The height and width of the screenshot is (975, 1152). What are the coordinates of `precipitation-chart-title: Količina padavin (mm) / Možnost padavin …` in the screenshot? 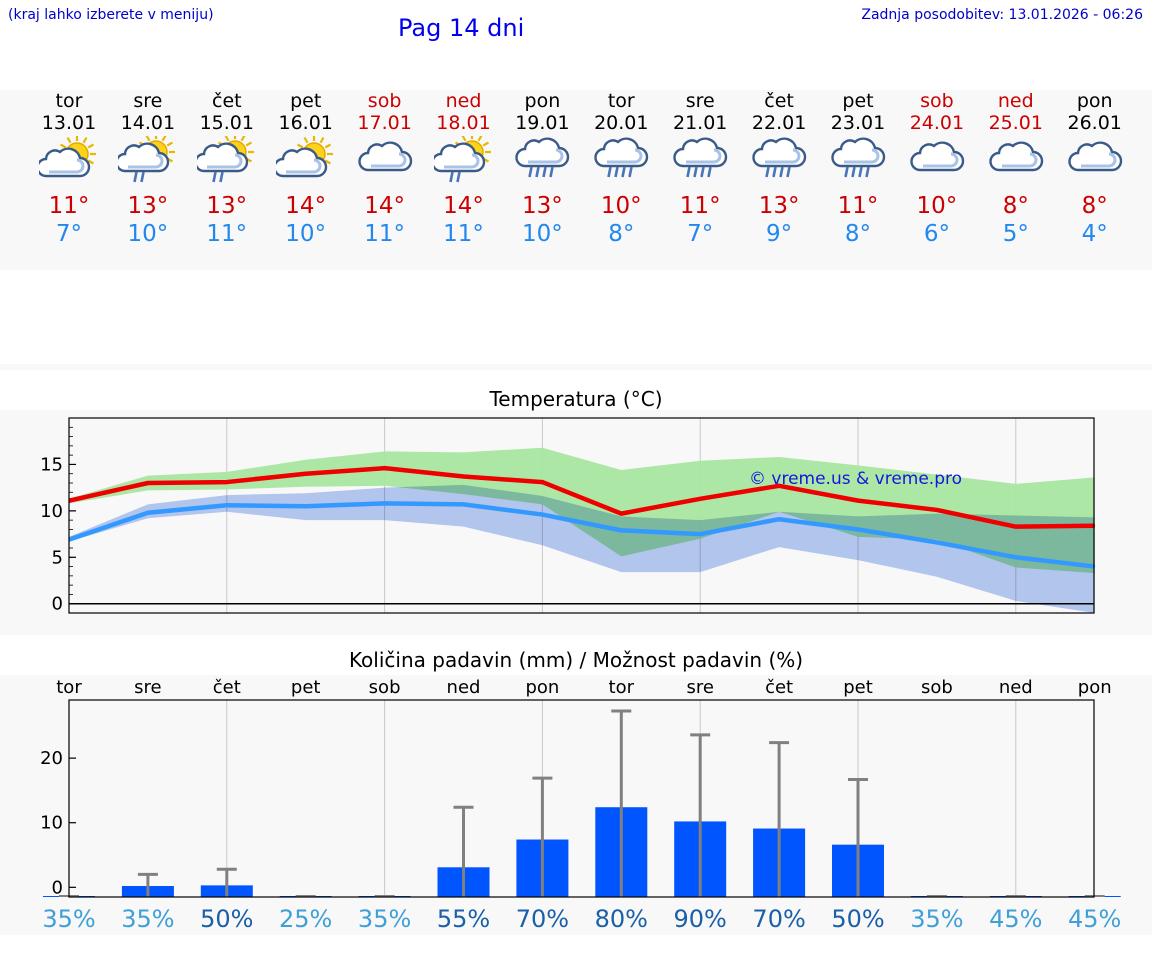 It's located at (576, 660).